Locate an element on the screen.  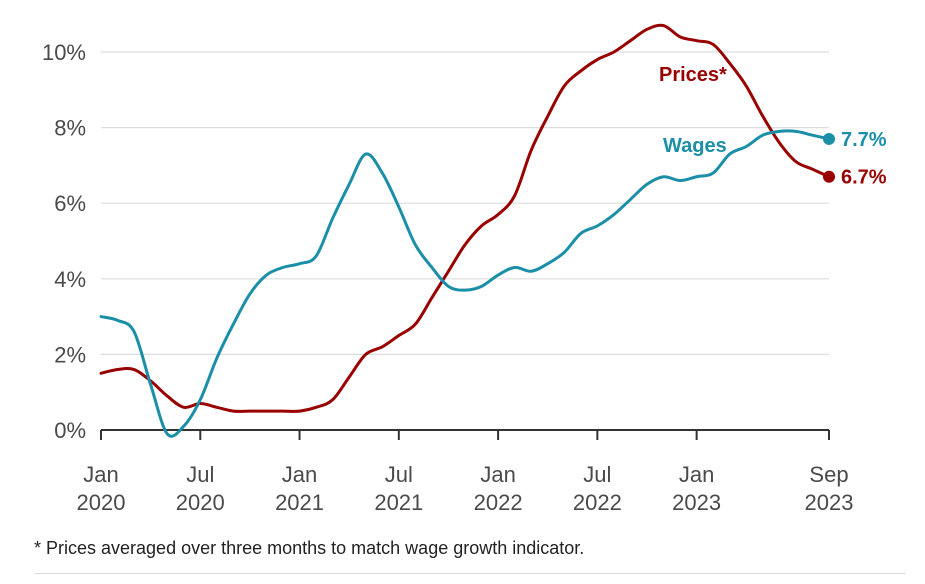
y-tick-label: 6% is located at coordinates (70, 203).